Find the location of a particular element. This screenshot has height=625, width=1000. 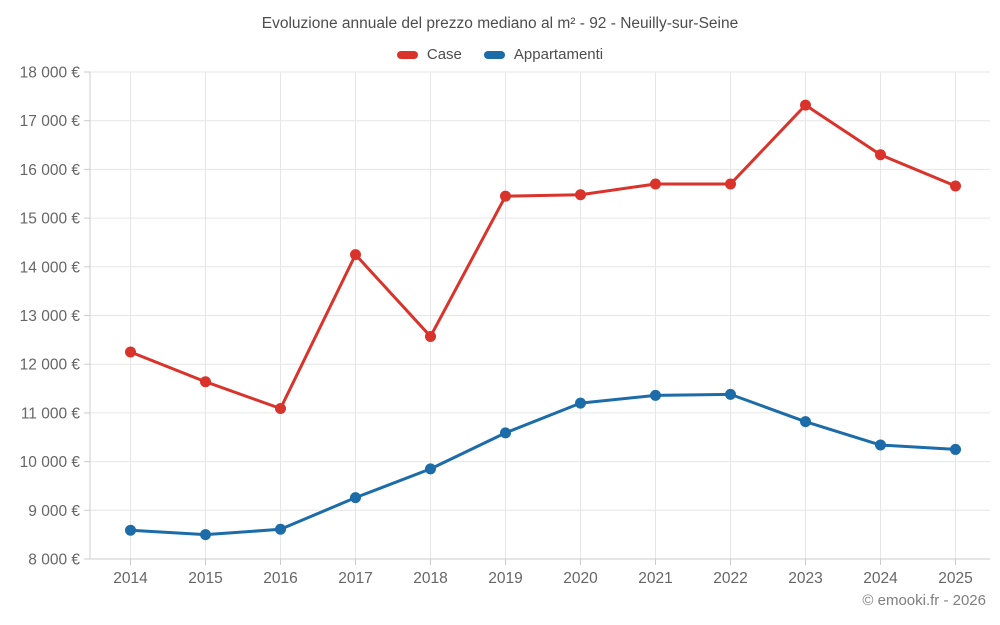

y-tick-label: 15 000 € is located at coordinates (50, 219).